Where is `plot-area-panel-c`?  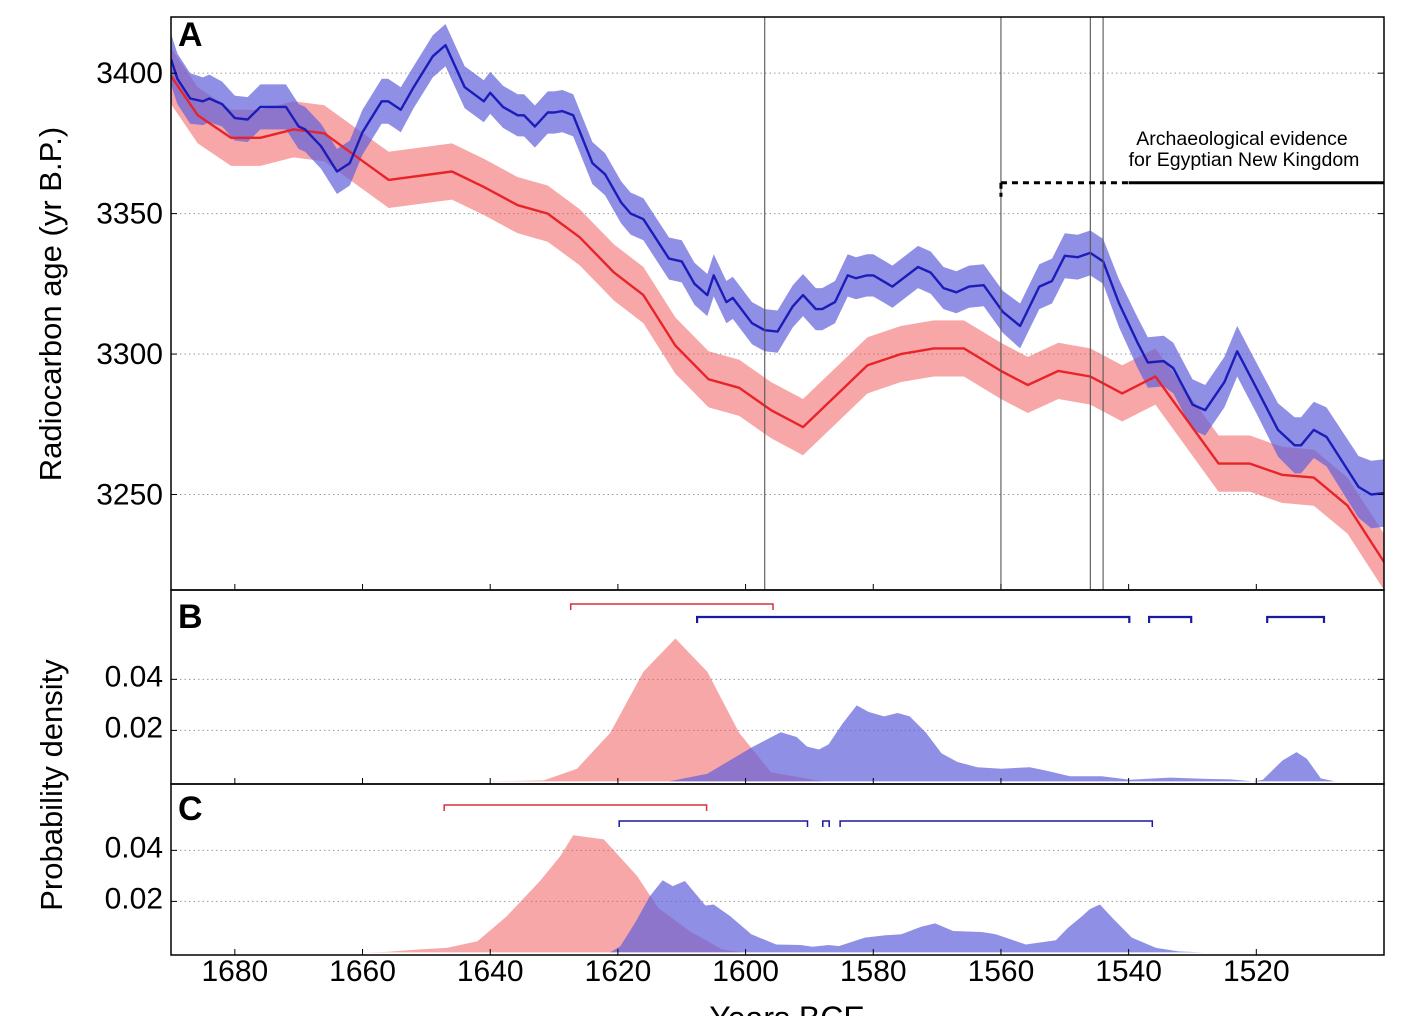 plot-area-panel-c is located at coordinates (783, 894).